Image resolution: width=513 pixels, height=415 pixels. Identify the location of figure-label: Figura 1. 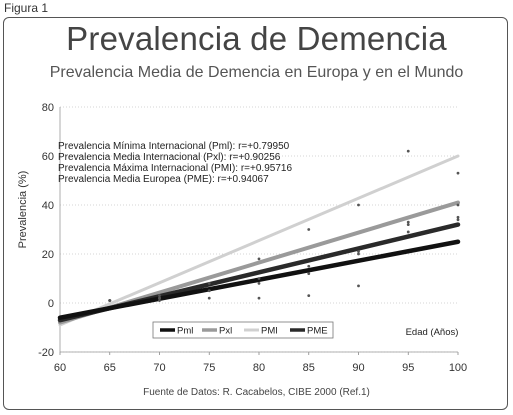
(26, 8).